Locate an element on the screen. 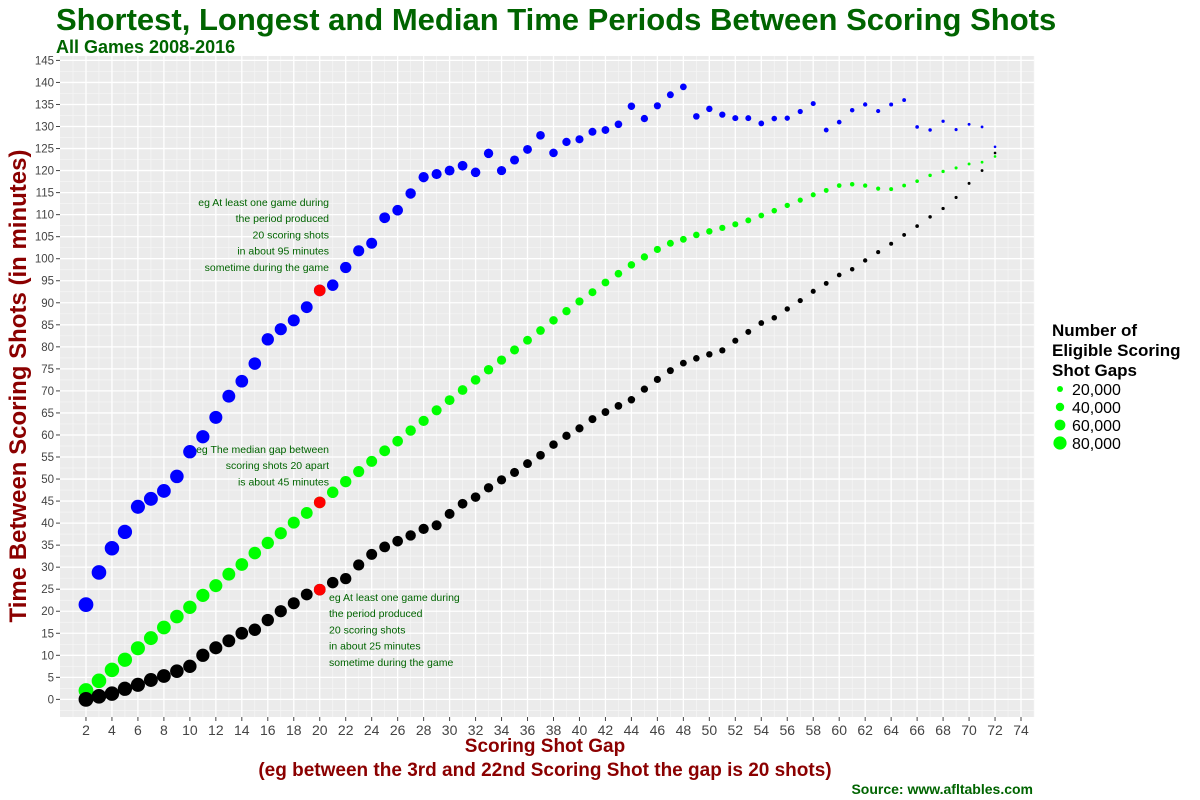 Image resolution: width=1200 pixels, height=800 pixels. annotation-1-line: the period produced is located at coordinates (283, 219).